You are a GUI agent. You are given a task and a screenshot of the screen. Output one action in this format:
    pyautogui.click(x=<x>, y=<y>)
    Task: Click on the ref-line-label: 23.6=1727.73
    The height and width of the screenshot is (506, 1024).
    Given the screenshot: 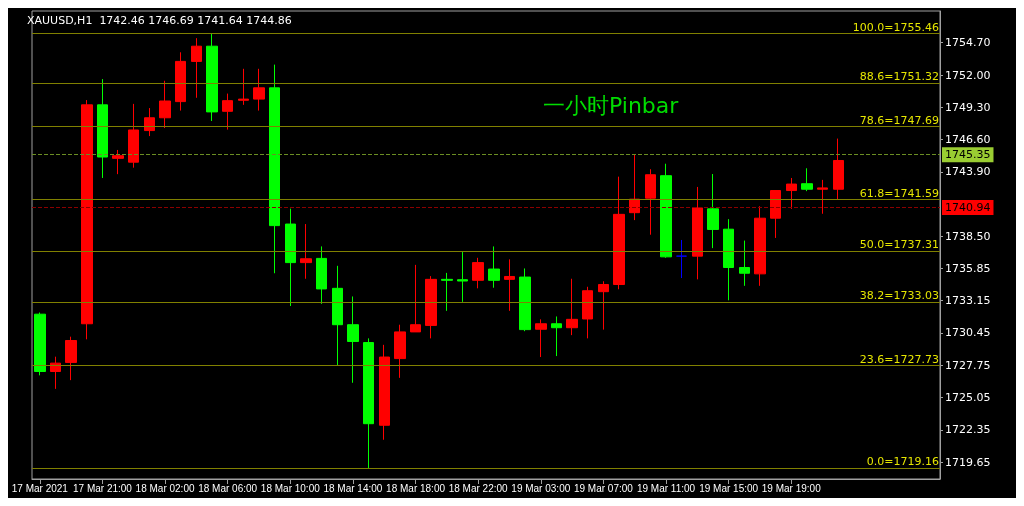 What is the action you would take?
    pyautogui.click(x=899, y=359)
    